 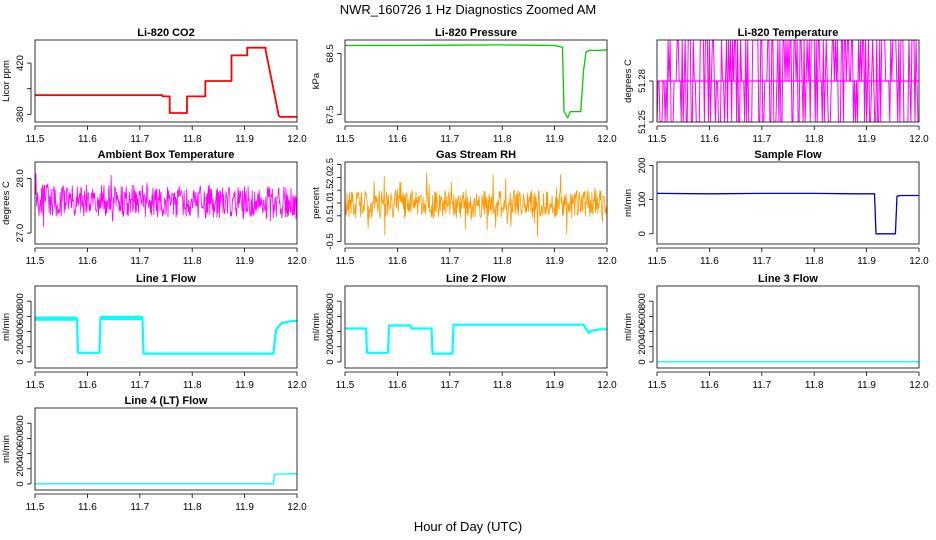 What do you see at coordinates (244, 139) in the screenshot?
I see `panel-li-820-co2-xtick-label-4: 11.9` at bounding box center [244, 139].